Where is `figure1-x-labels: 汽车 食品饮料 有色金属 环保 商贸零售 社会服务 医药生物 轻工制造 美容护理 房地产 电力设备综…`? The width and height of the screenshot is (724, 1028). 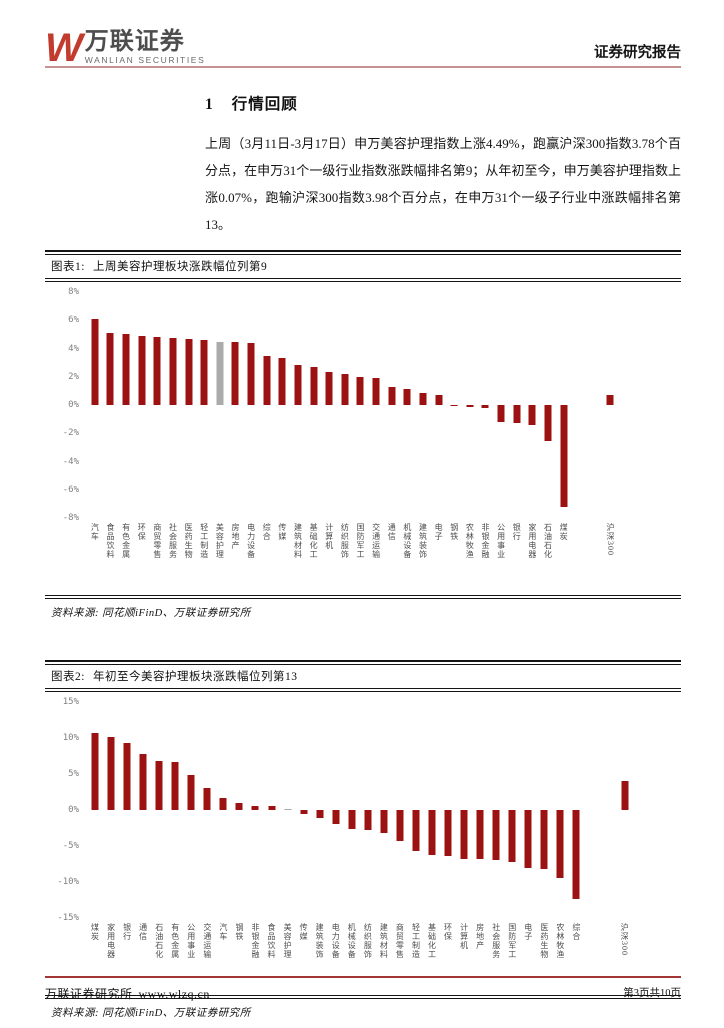 figure1-x-labels: 汽车 食品饮料 有色金属 环保 商贸零售 社会服务 医药生物 轻工制造 美容护理 房地产 电力设备综… is located at coordinates (384, 557).